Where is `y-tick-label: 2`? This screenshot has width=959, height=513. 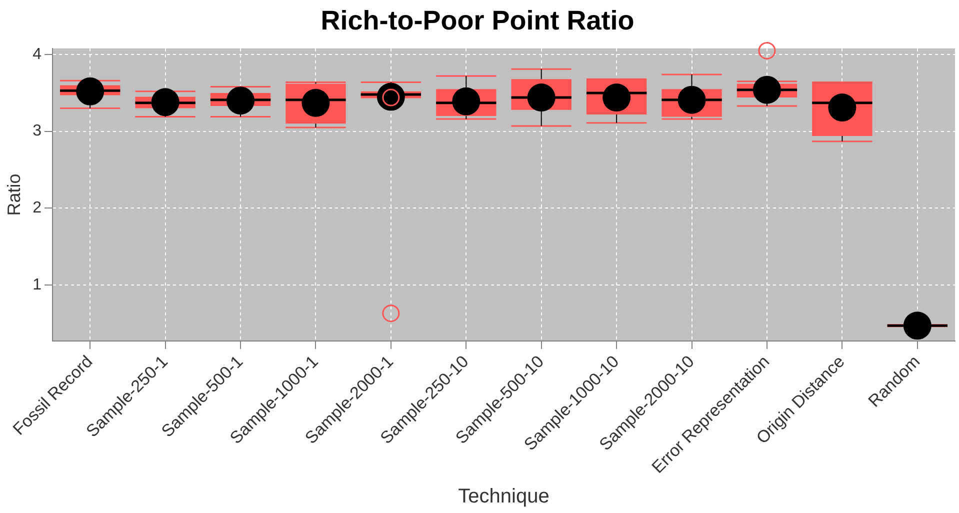
y-tick-label: 2 is located at coordinates (37, 208).